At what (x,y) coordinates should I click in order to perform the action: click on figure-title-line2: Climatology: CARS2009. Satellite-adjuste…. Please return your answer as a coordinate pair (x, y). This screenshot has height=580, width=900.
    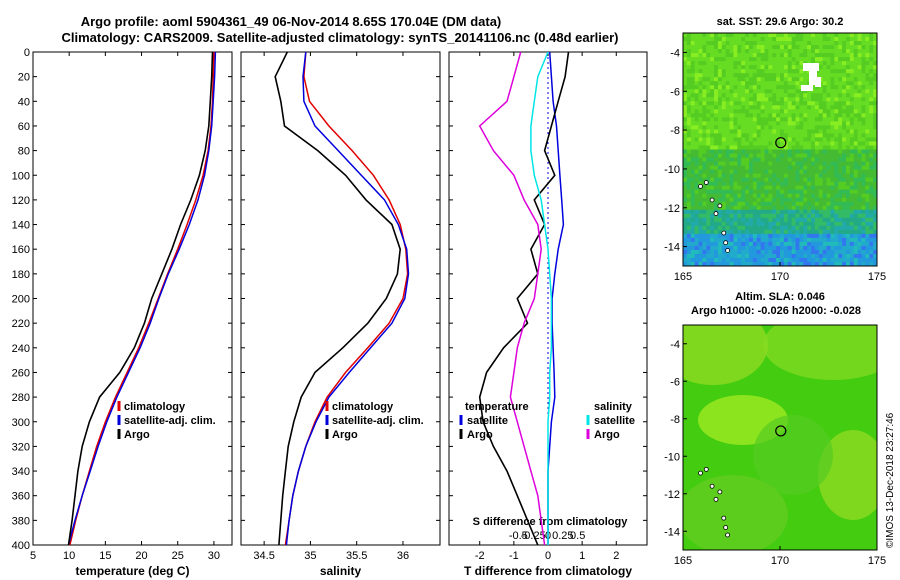
    Looking at the image, I should click on (339, 37).